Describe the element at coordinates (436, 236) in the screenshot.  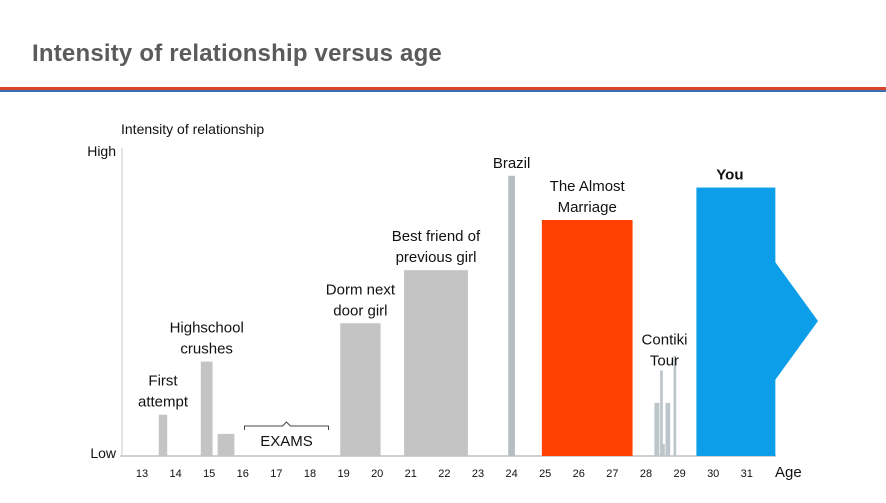
I see `bar-label-best-friend-of-previous-girl-1: Best friend of` at that location.